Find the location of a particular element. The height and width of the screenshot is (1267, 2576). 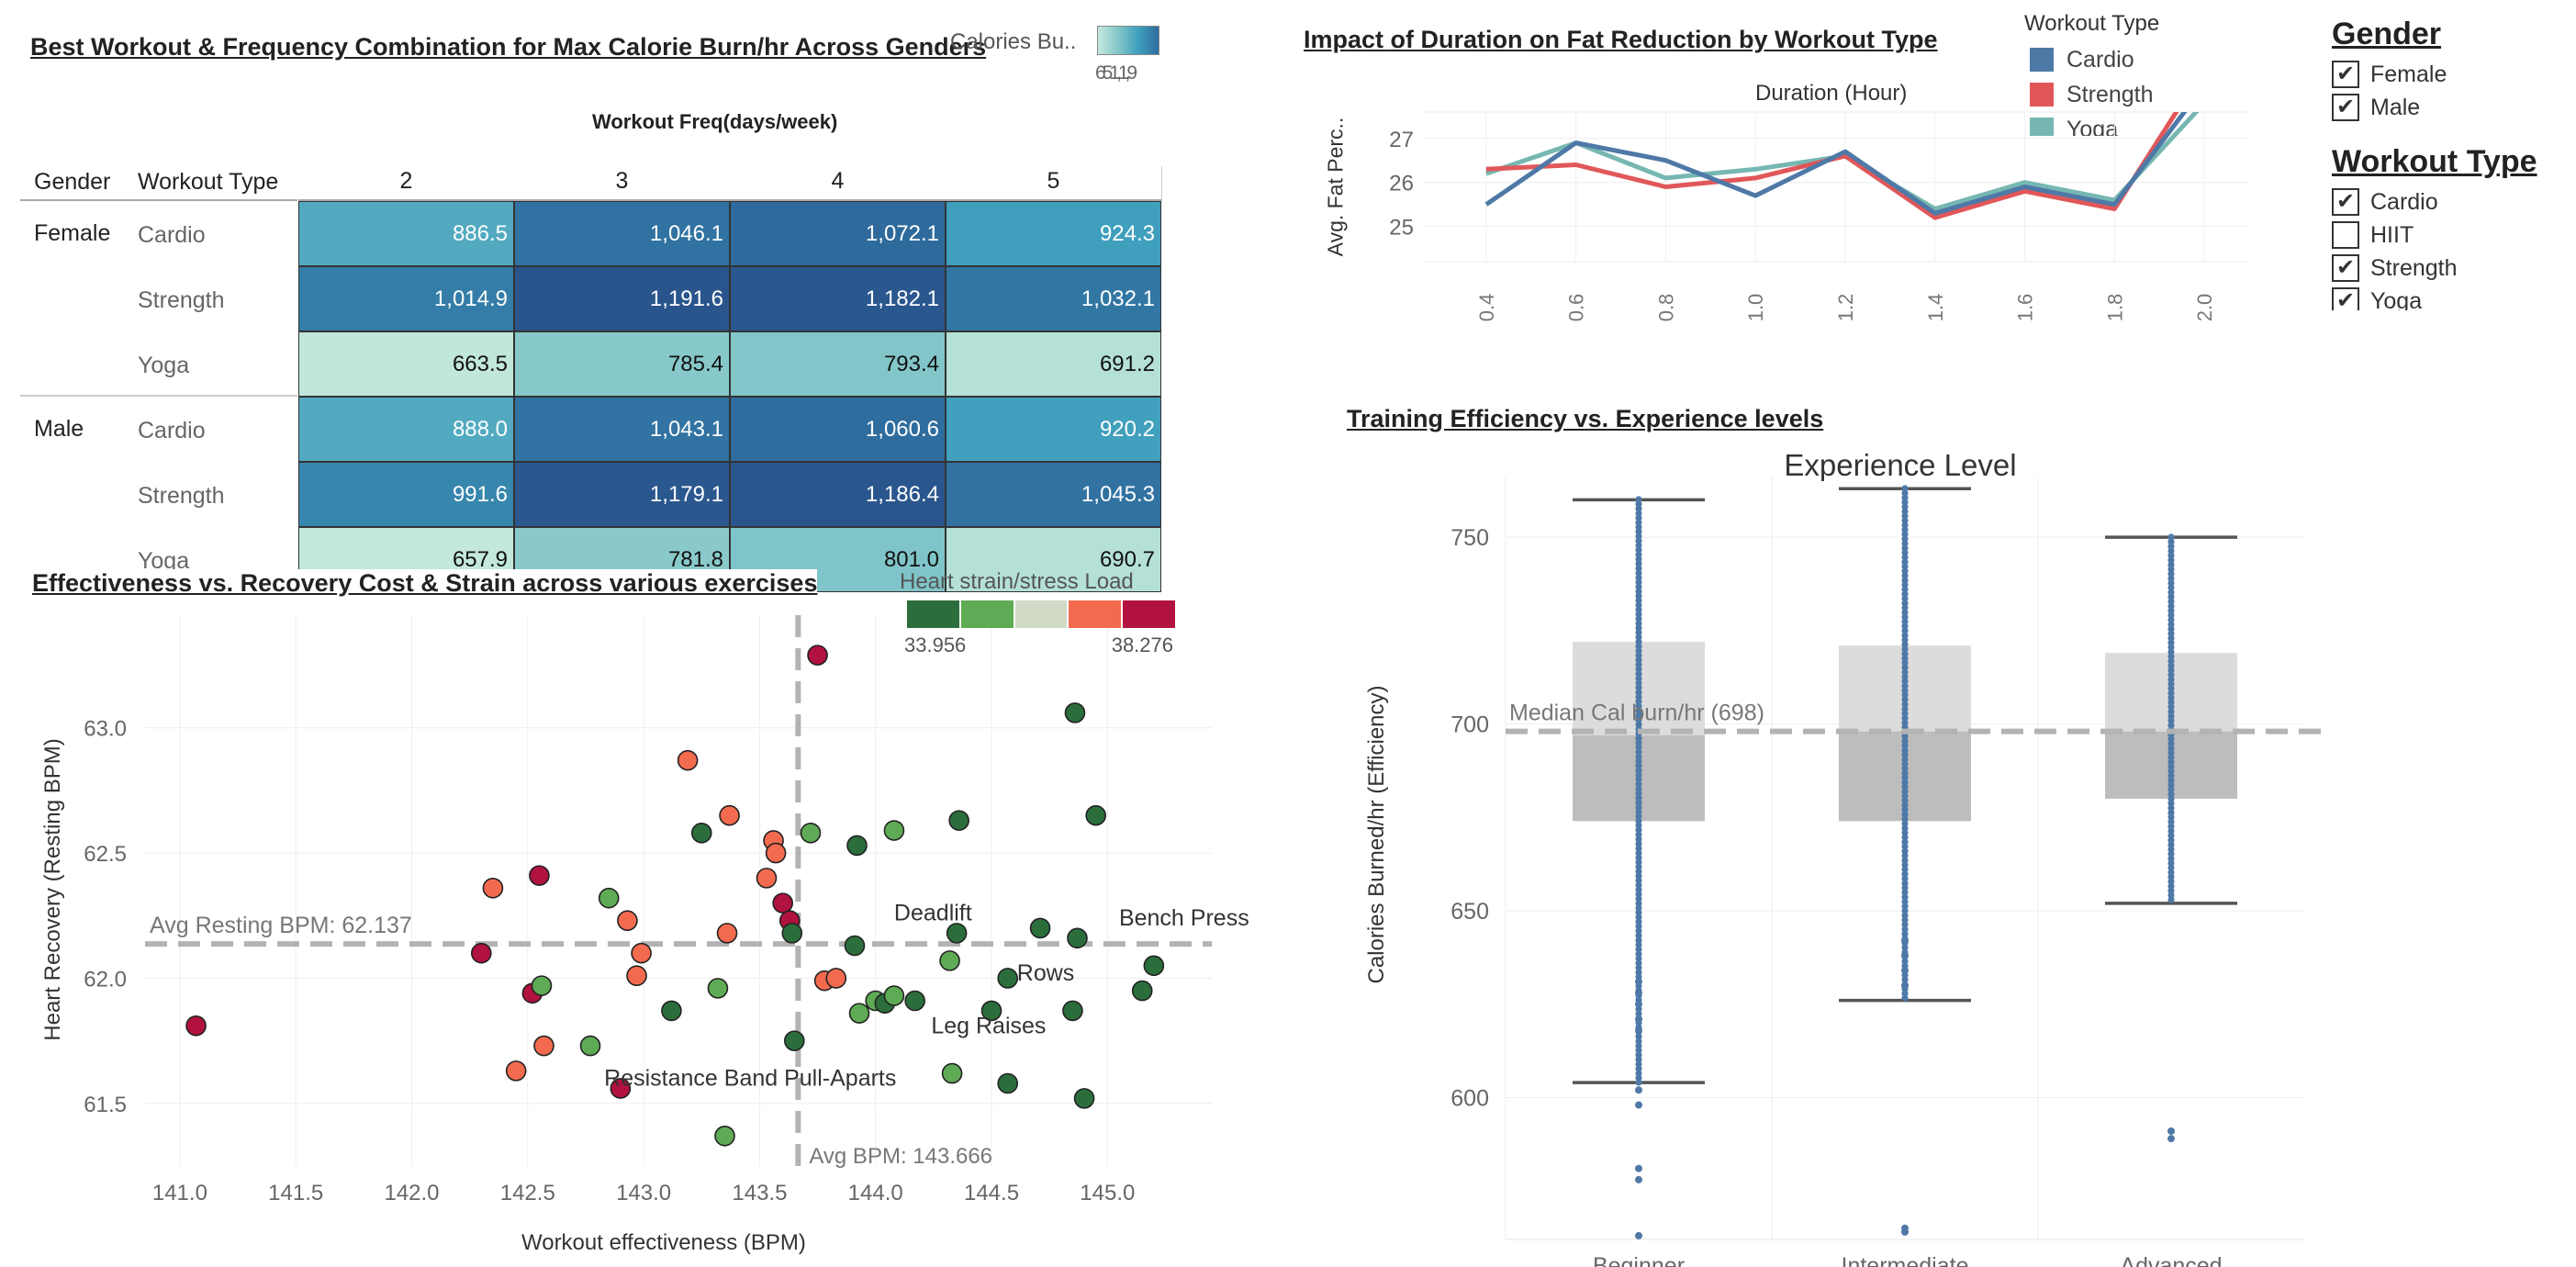

type-filter-cardio: ✔ Cardio is located at coordinates (2454, 202).